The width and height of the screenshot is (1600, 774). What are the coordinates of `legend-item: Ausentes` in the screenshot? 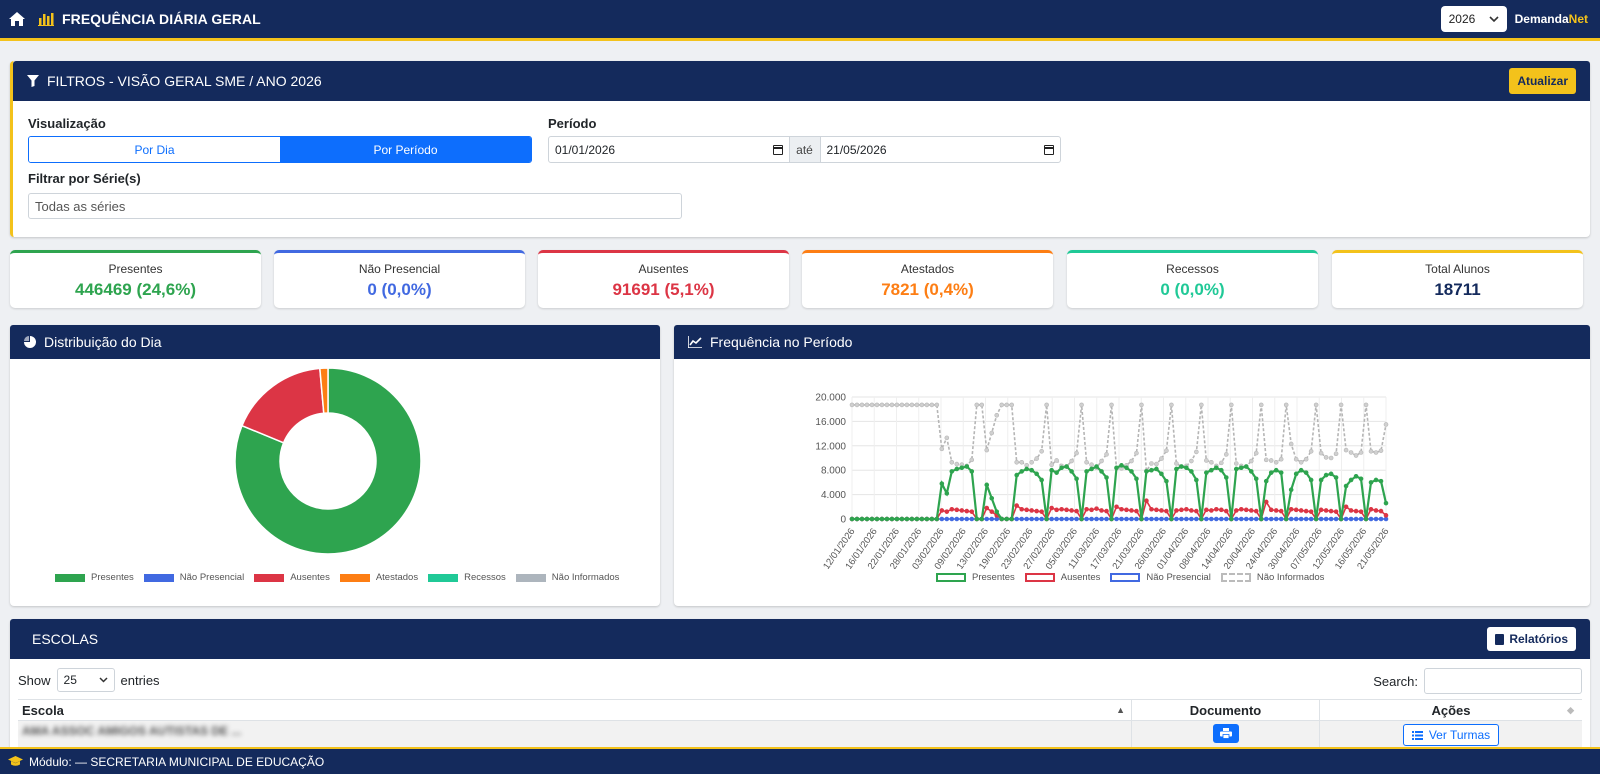 It's located at (292, 577).